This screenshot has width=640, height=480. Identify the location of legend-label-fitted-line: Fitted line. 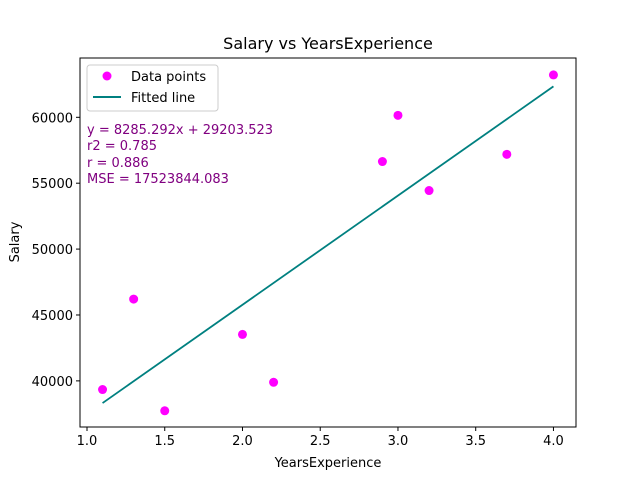
(163, 98).